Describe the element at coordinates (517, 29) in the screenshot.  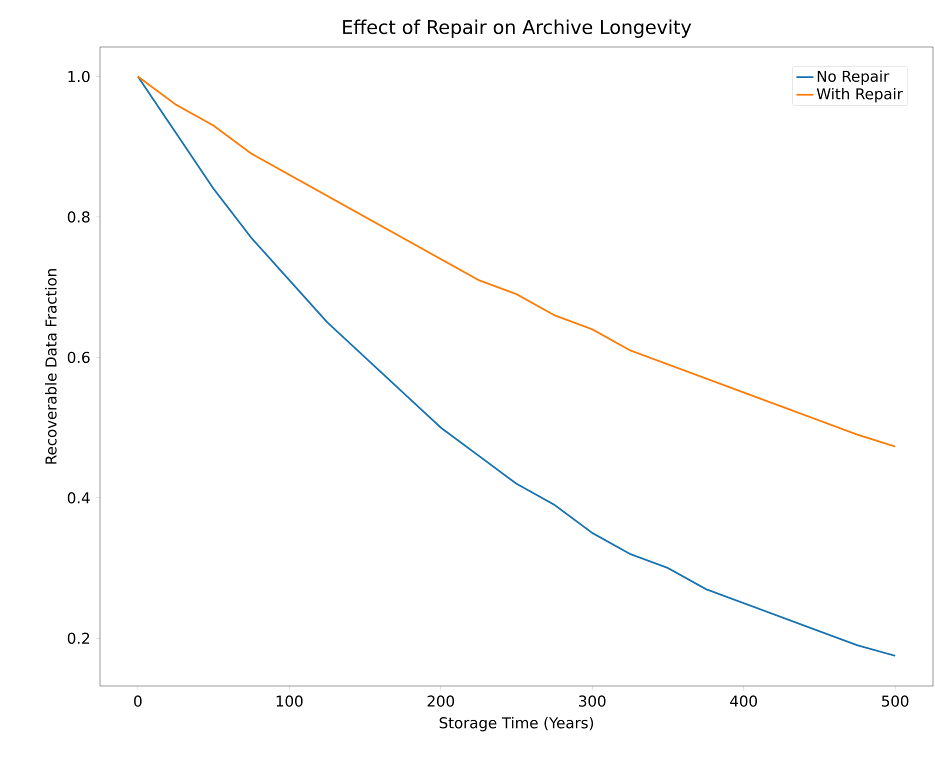
I see `chart-title: Effect of Repair on Archive Longevity` at that location.